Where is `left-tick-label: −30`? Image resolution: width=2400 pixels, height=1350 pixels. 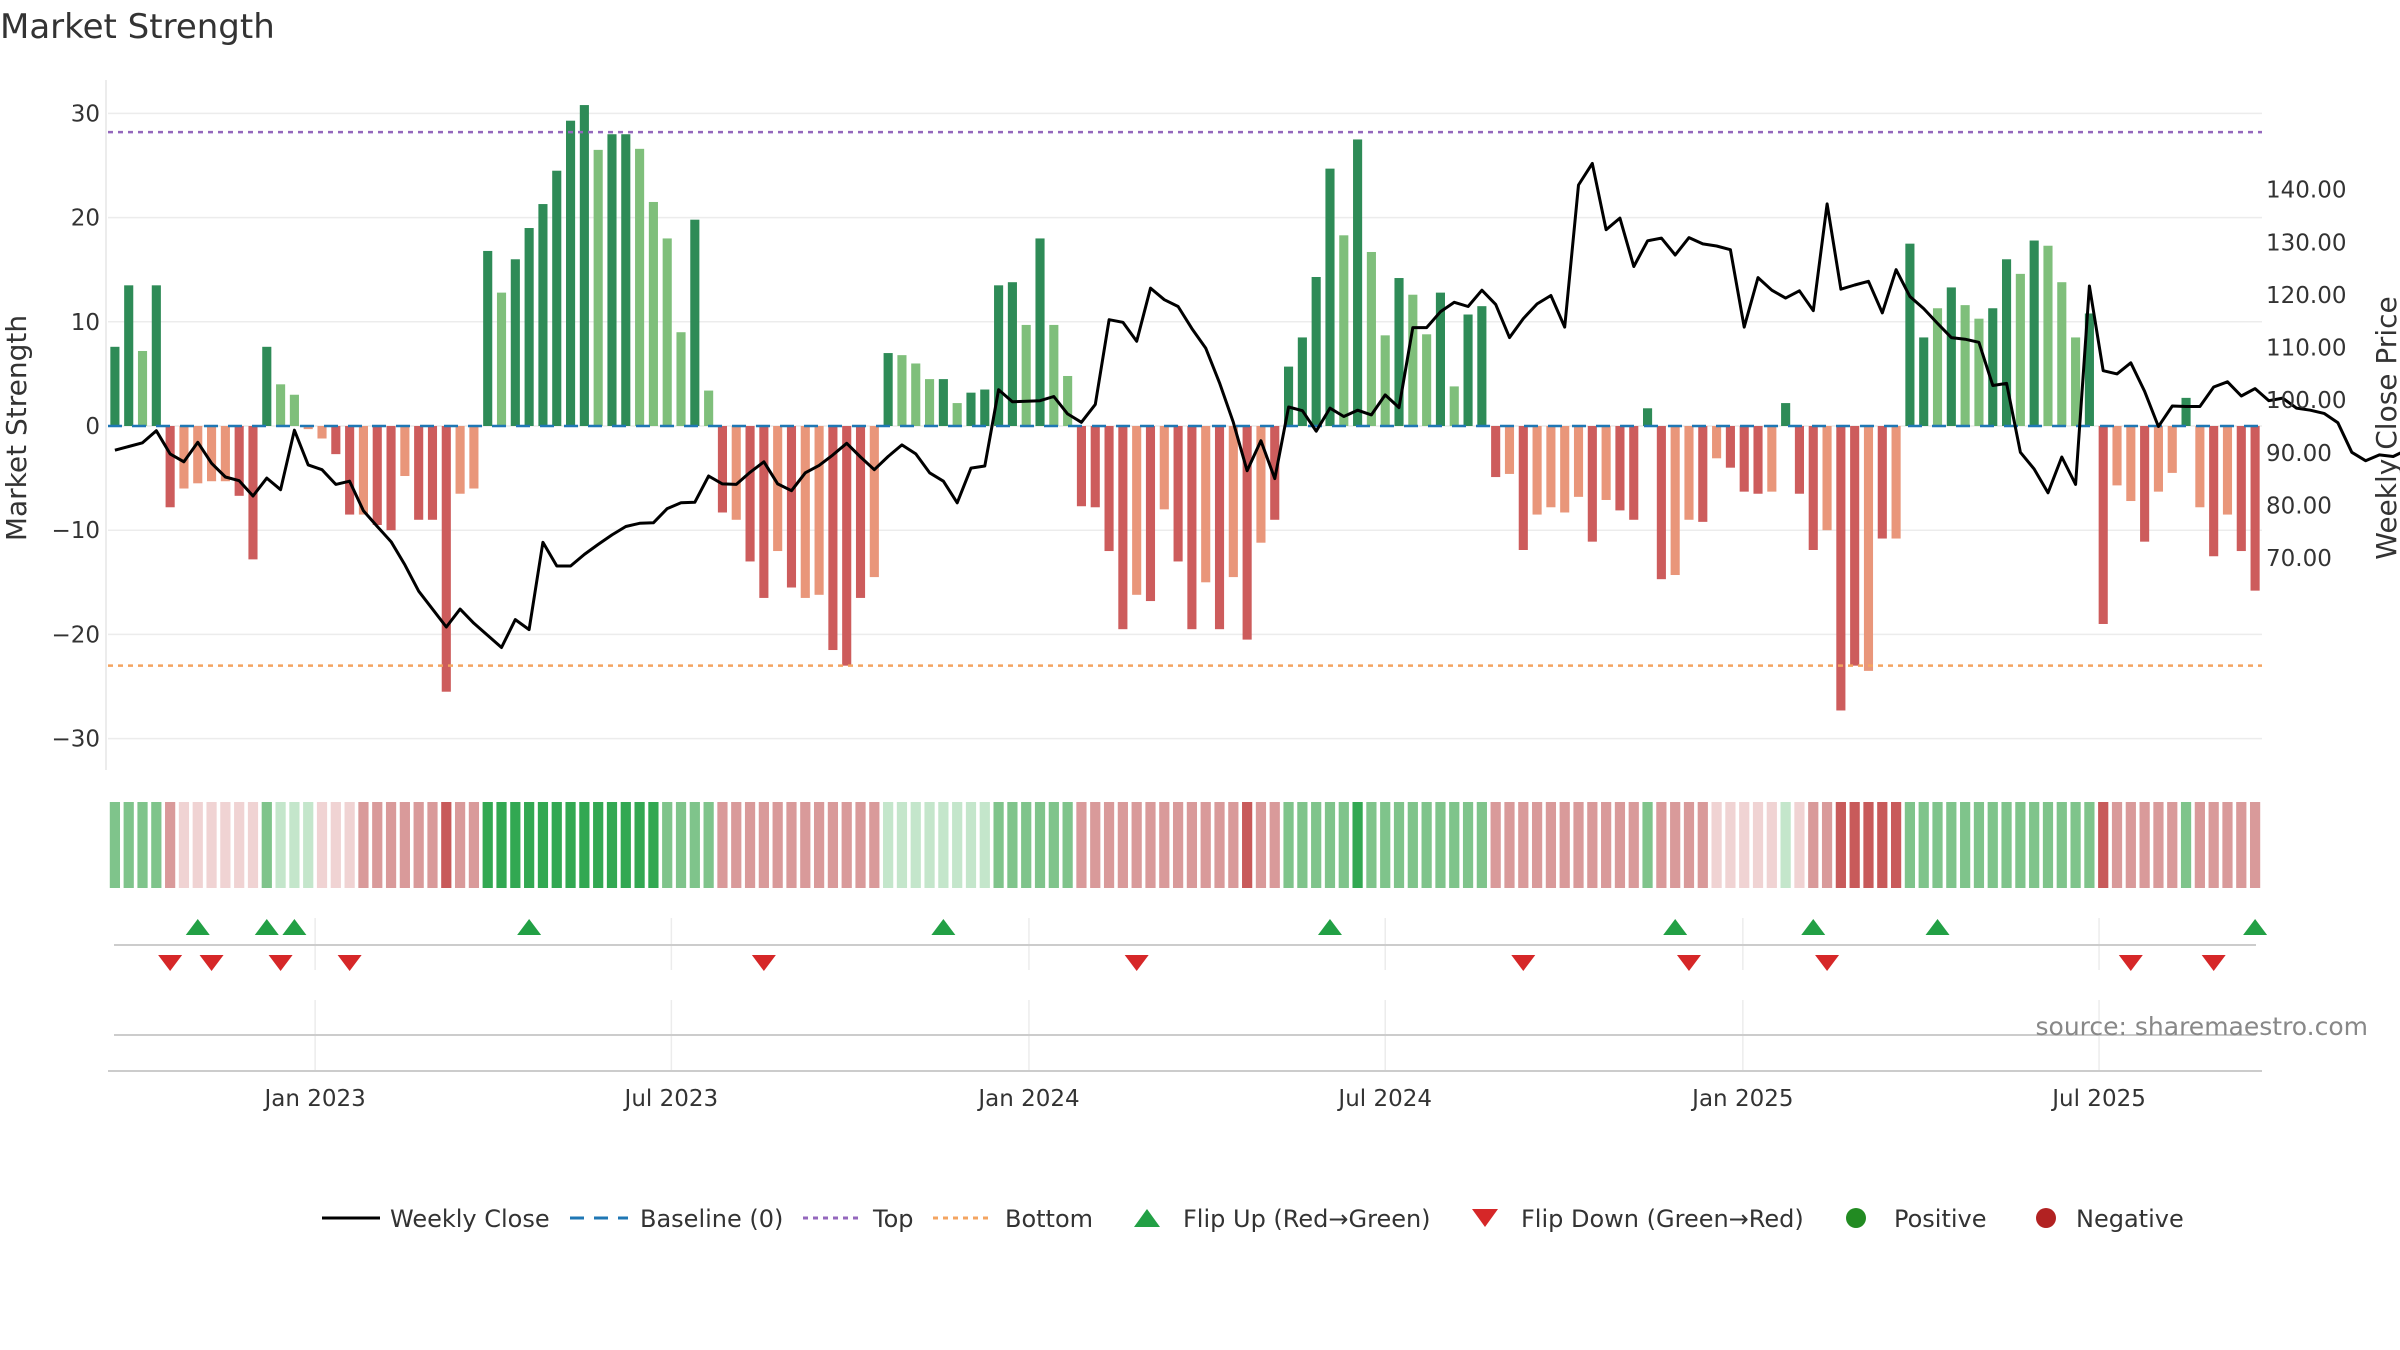 left-tick-label: −30 is located at coordinates (75, 740).